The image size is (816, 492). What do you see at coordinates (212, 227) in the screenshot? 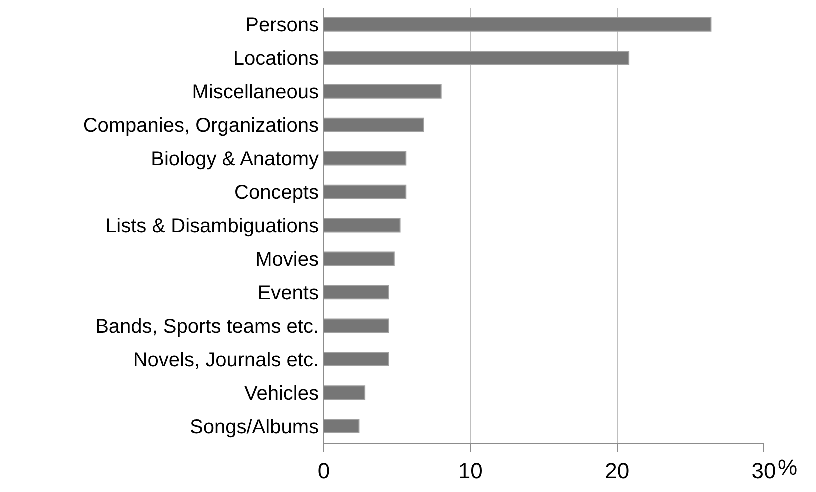
I see `y-tick-label: Lists & Disambiguations` at bounding box center [212, 227].